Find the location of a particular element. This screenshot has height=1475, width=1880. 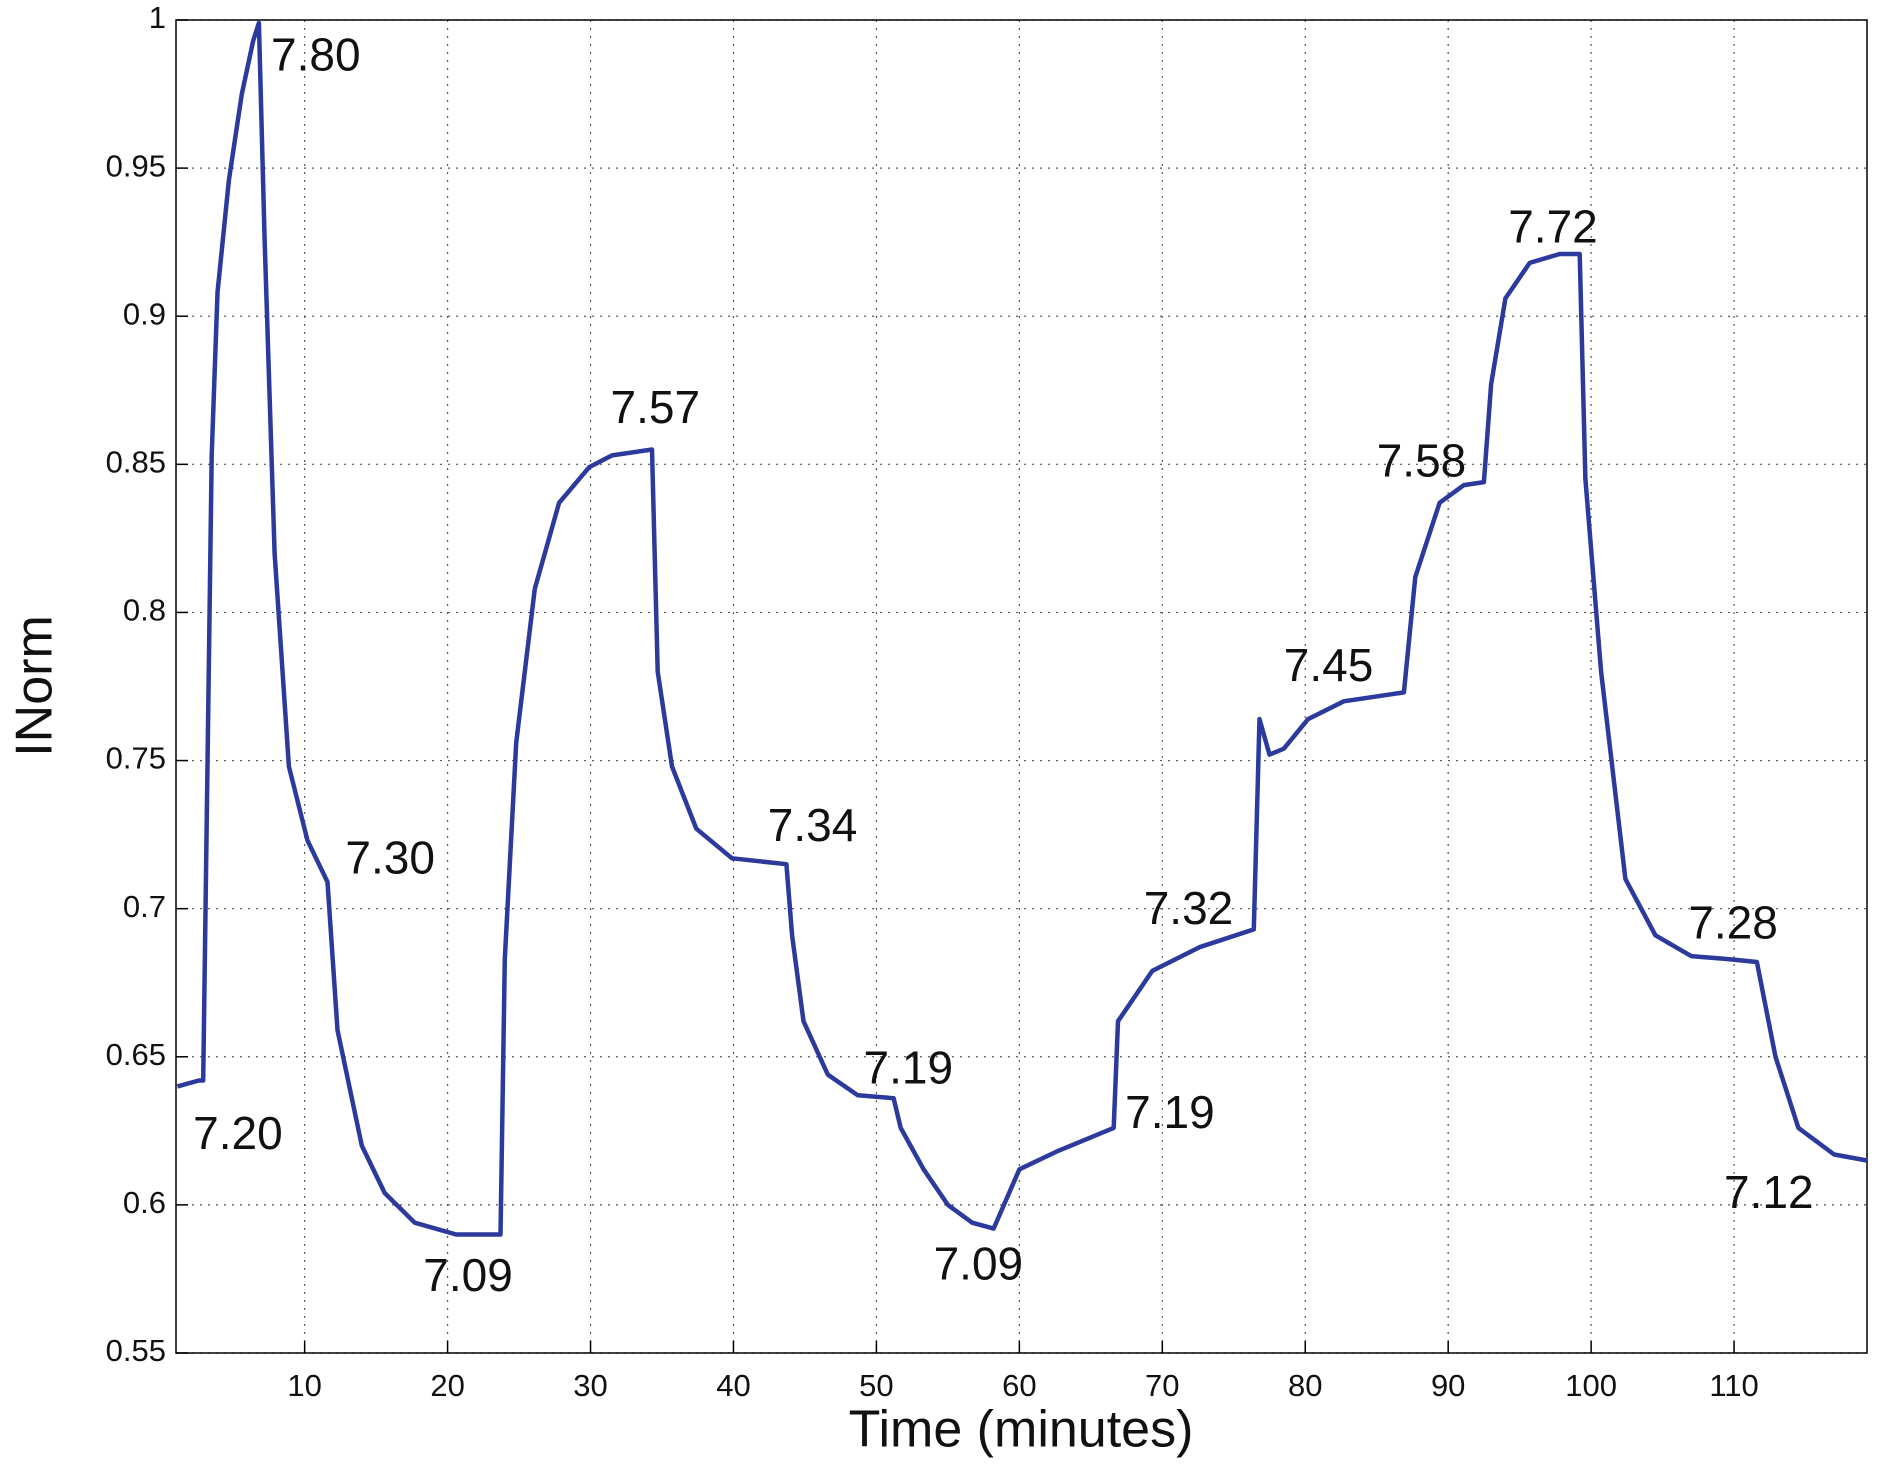

annotation: 7.72 is located at coordinates (1553, 226).